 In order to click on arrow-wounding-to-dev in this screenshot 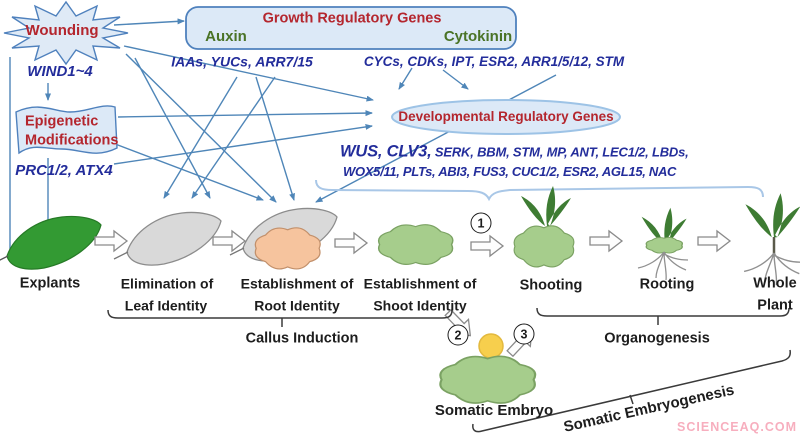, I will do `click(248, 73)`.